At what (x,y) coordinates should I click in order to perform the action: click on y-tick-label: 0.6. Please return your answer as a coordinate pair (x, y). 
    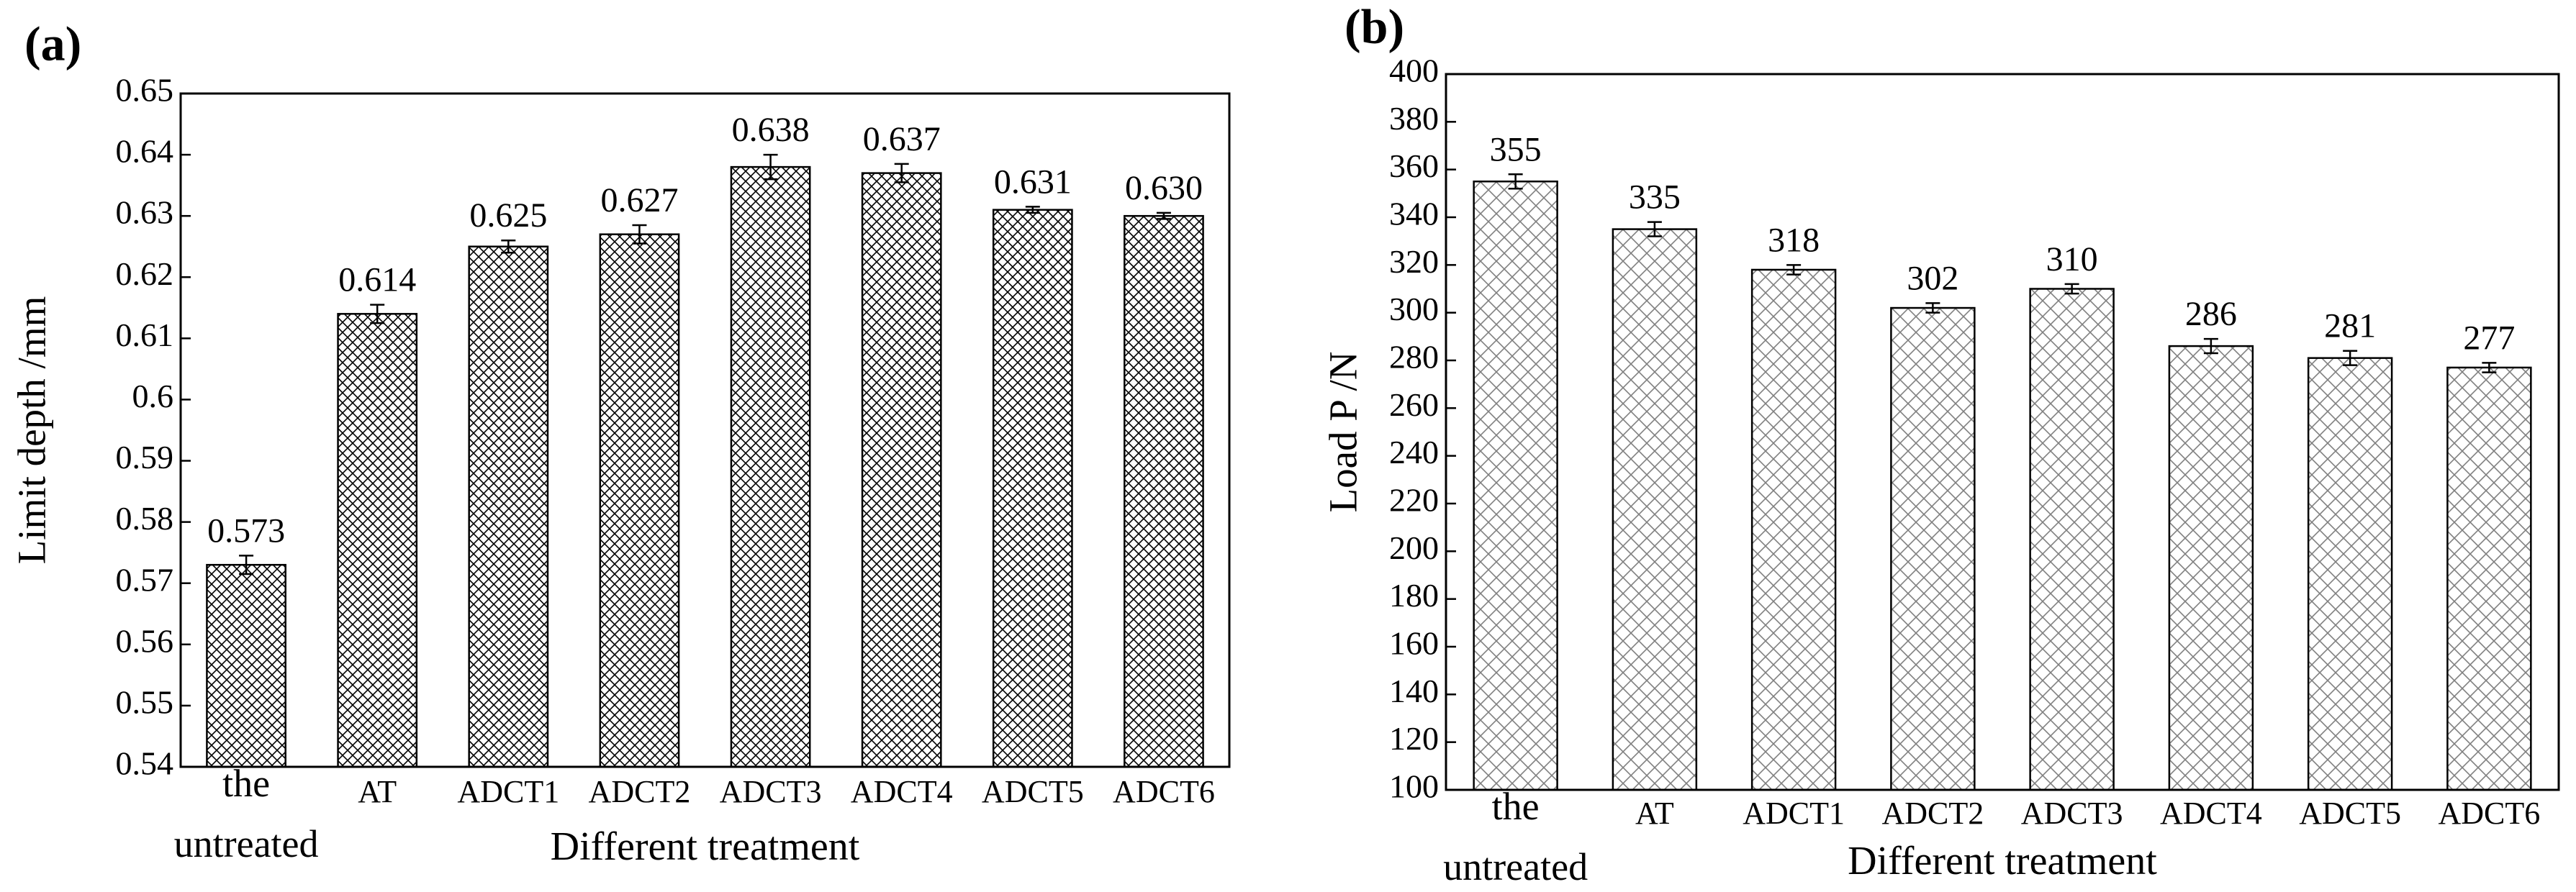
    Looking at the image, I should click on (153, 396).